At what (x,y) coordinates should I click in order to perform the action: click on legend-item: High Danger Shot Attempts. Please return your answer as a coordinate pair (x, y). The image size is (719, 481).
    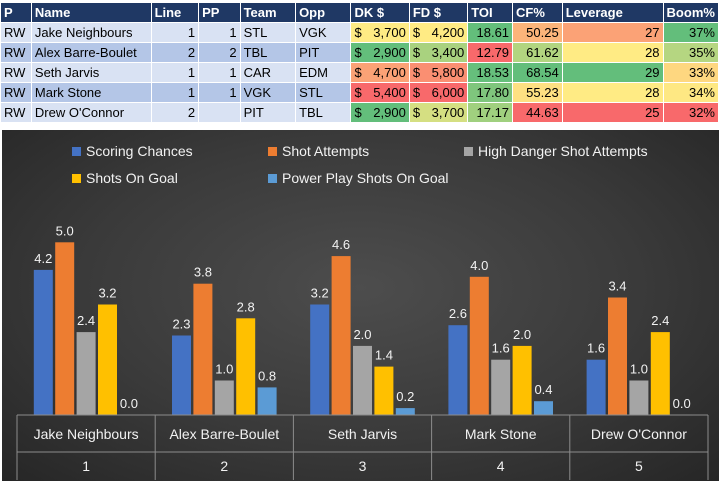
    Looking at the image, I should click on (556, 151).